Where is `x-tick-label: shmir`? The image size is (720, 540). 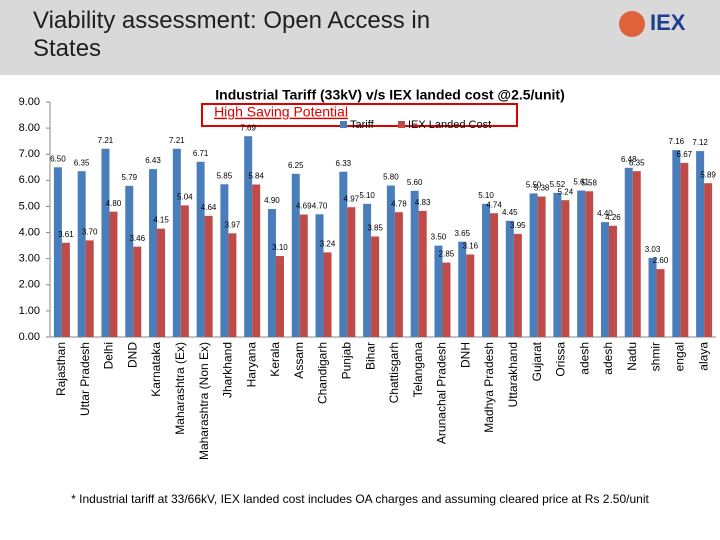
x-tick-label: shmir is located at coordinates (656, 356).